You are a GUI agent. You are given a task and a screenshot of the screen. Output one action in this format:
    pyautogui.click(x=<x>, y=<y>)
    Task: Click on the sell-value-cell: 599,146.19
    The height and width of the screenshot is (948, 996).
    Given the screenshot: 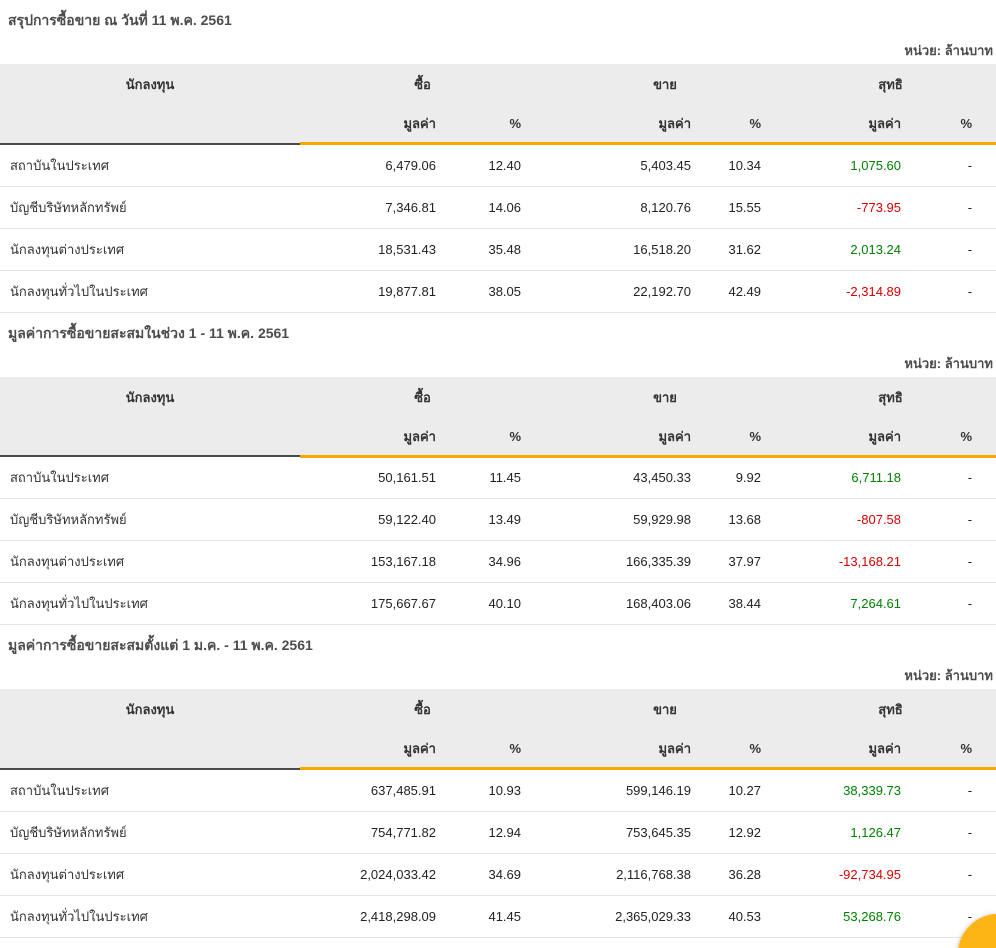 What is the action you would take?
    pyautogui.click(x=625, y=790)
    